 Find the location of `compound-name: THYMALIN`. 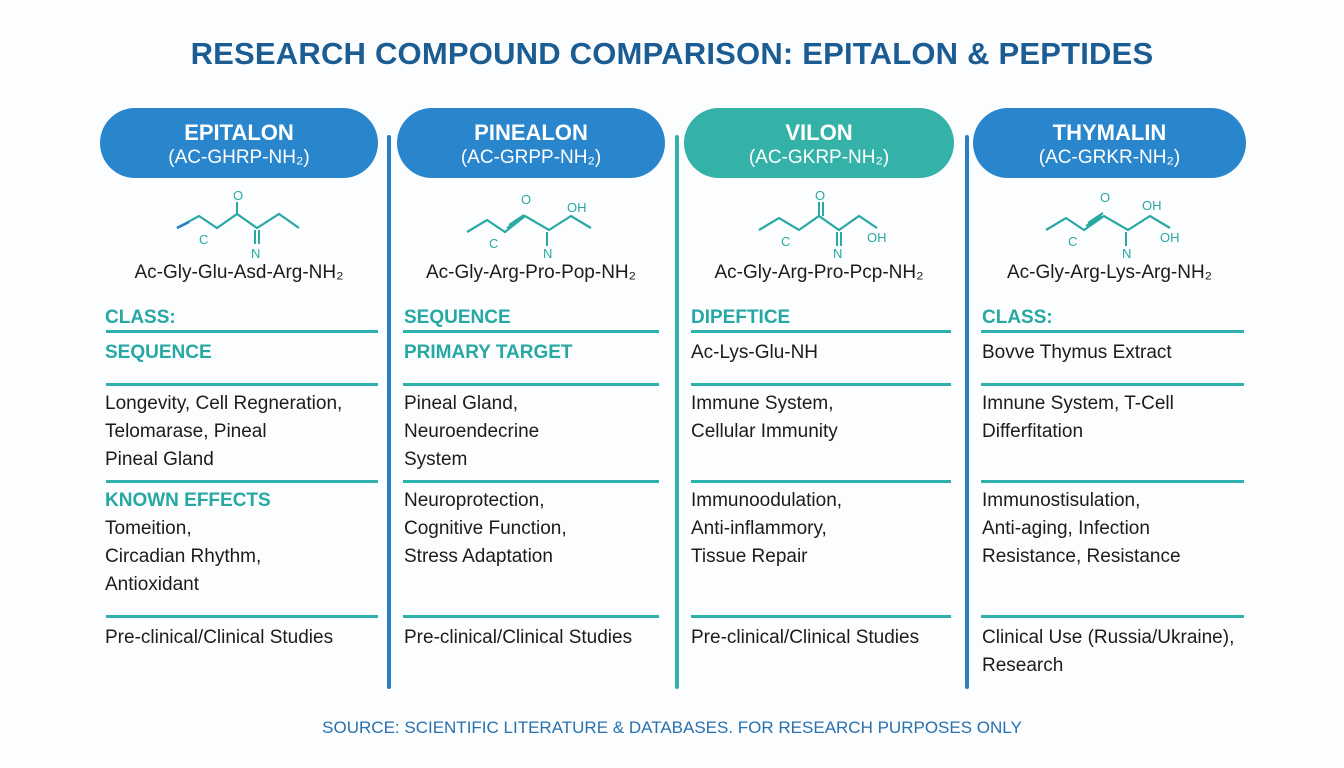

compound-name: THYMALIN is located at coordinates (1109, 132).